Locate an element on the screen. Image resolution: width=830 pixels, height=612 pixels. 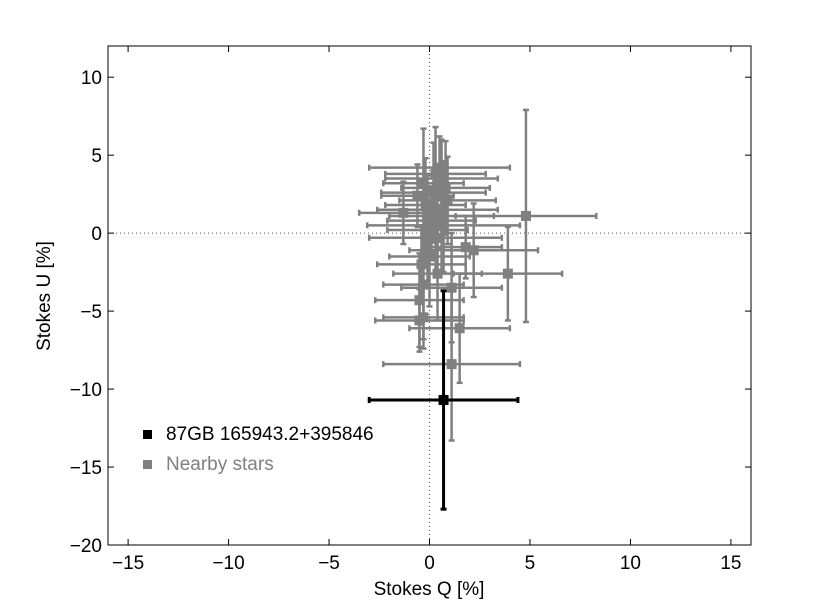
legend-label-nearby: Nearby stars is located at coordinates (220, 464).